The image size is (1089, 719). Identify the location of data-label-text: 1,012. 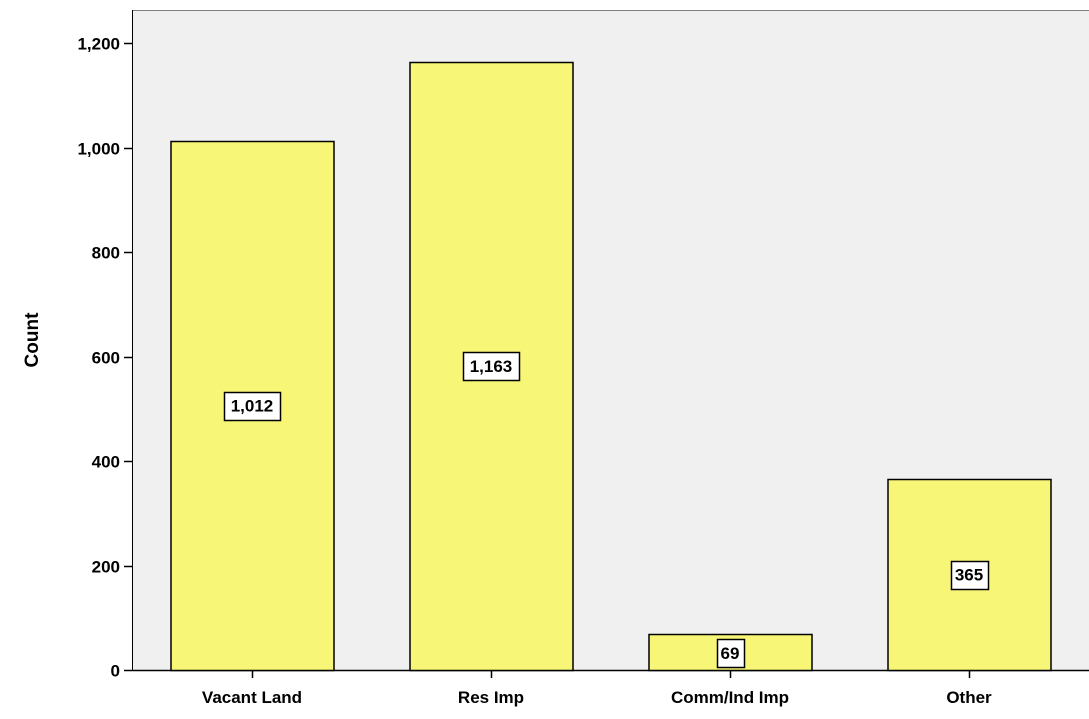
(252, 406).